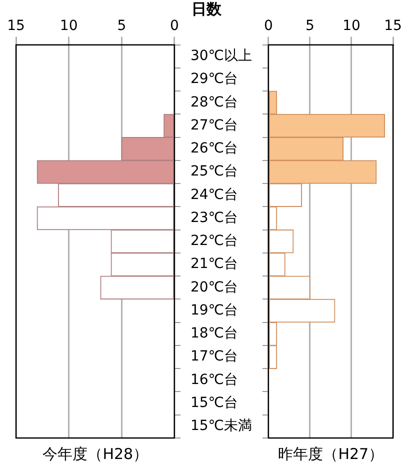  What do you see at coordinates (214, 102) in the screenshot?
I see `y-tick-label: 28℃台` at bounding box center [214, 102].